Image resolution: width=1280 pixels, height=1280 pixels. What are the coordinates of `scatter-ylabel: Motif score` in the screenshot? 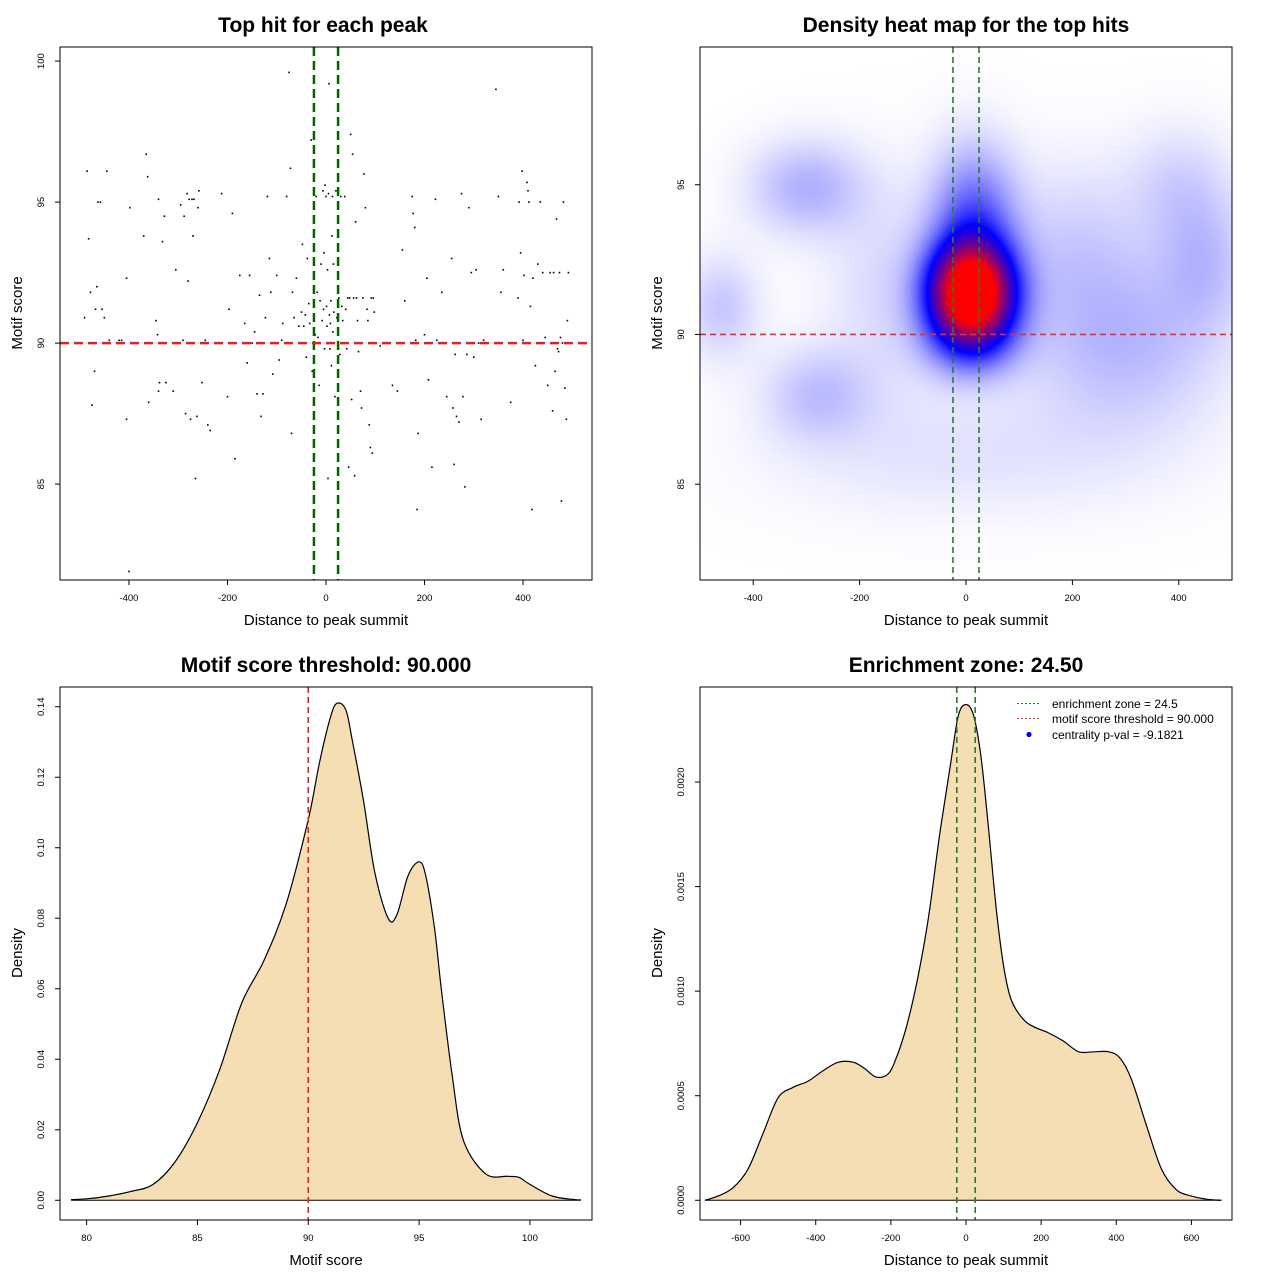 It's located at (17, 312).